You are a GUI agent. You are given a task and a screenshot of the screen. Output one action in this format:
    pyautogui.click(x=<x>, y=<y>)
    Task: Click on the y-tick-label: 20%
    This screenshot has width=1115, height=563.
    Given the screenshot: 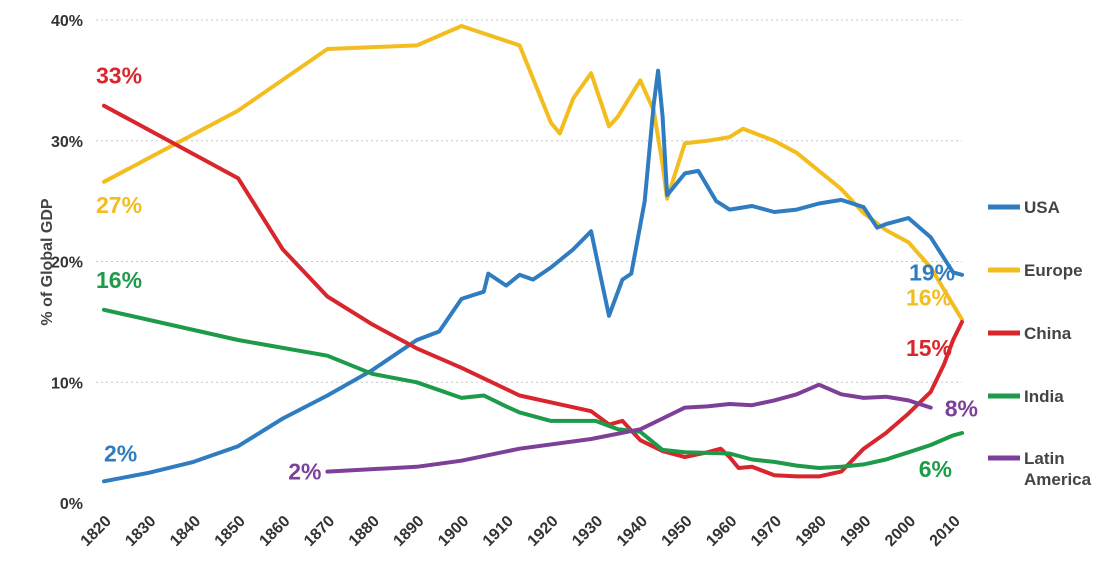 What is the action you would take?
    pyautogui.click(x=67, y=263)
    